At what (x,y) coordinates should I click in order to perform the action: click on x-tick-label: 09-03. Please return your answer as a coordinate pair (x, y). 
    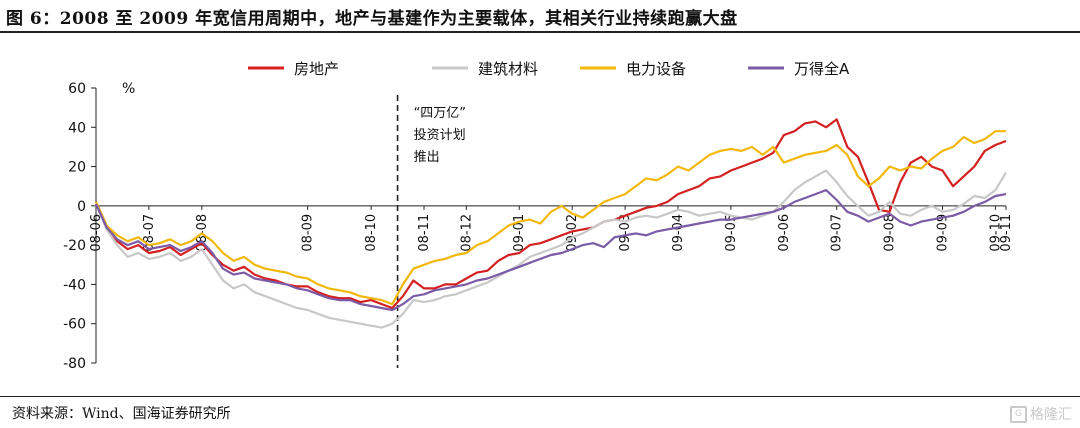
    Looking at the image, I should click on (625, 233).